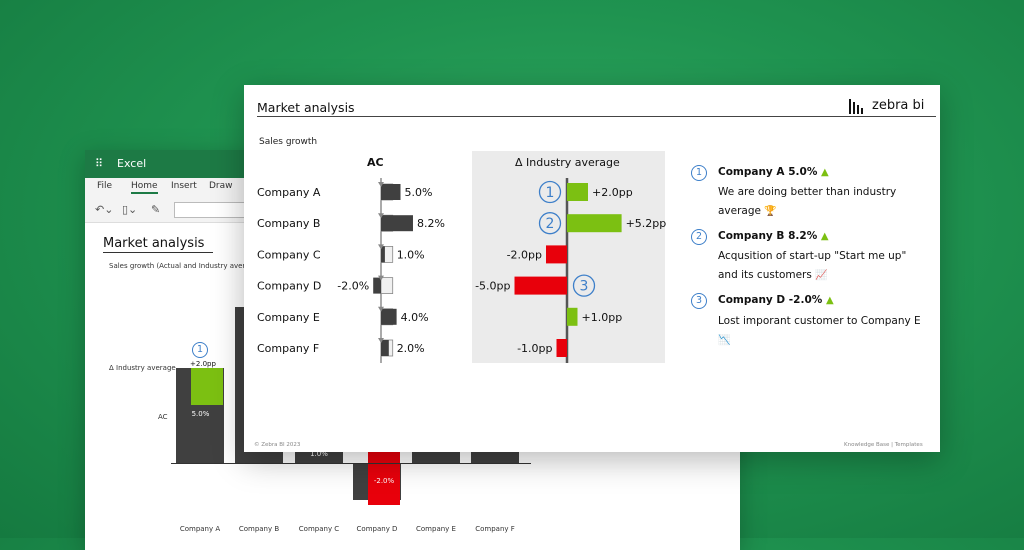 This screenshot has width=1024, height=550. I want to click on category-label: Company F, so click(288, 348).